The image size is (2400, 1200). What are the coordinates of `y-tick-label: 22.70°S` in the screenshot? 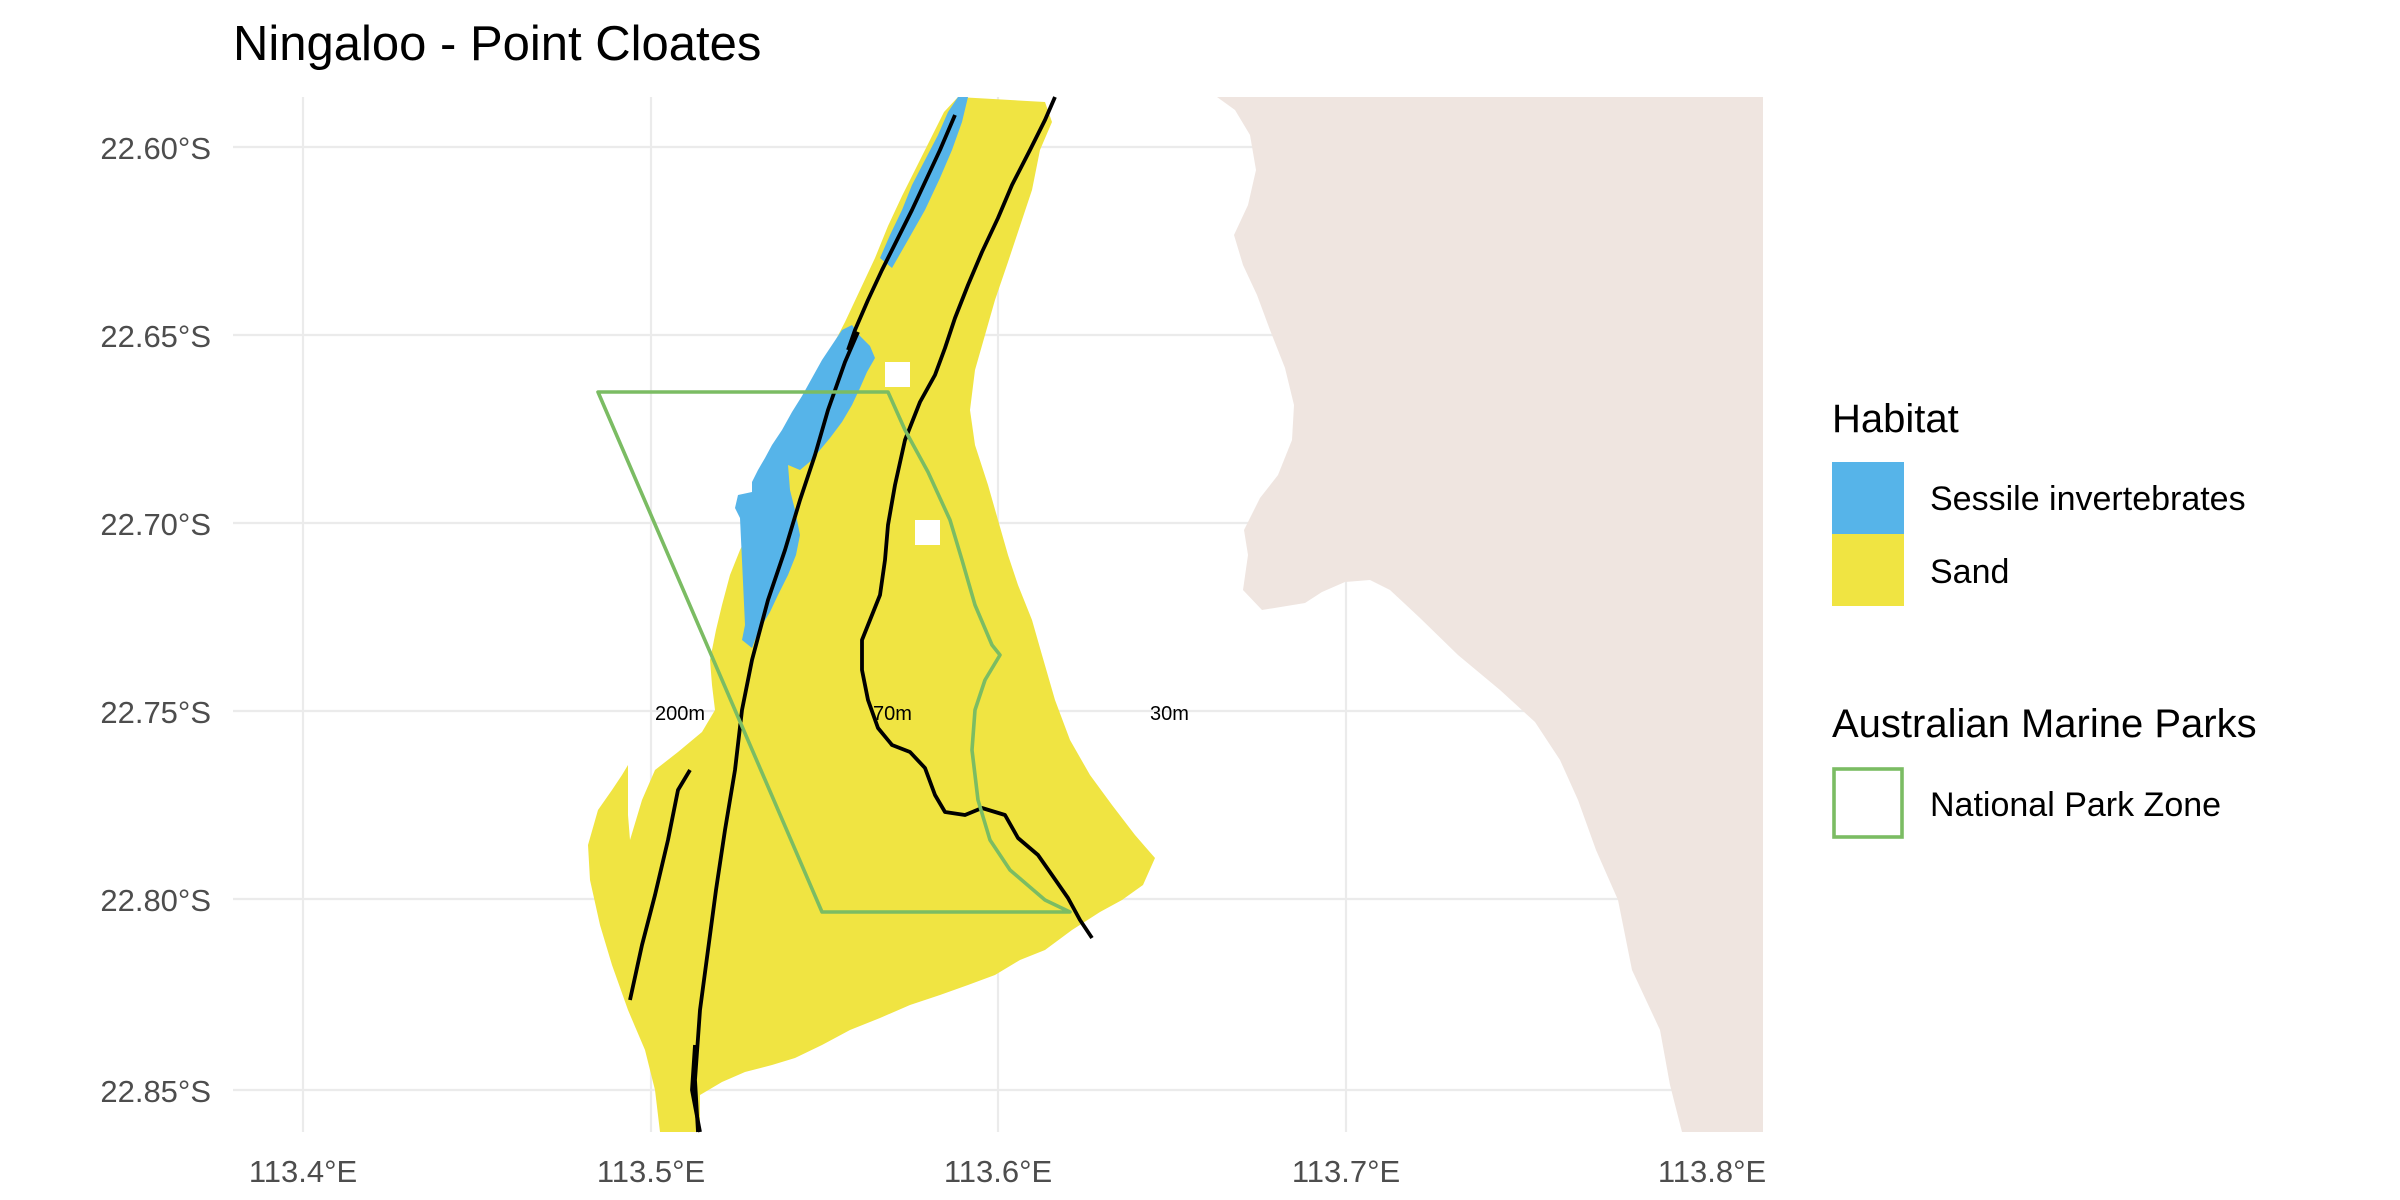 It's located at (155, 524).